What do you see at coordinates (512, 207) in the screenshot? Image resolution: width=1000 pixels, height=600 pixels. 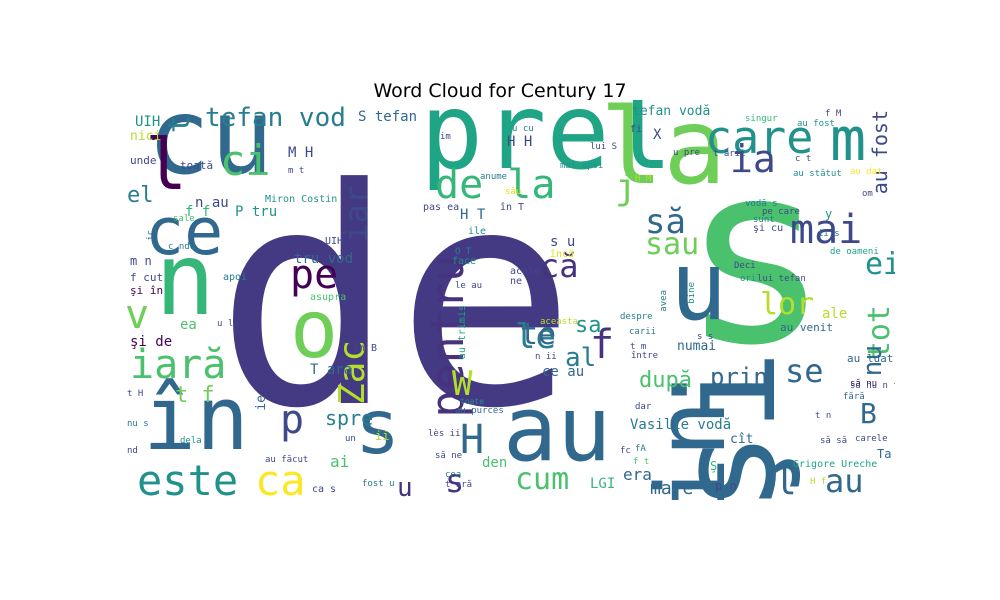 I see `word-cloud-word: în T` at bounding box center [512, 207].